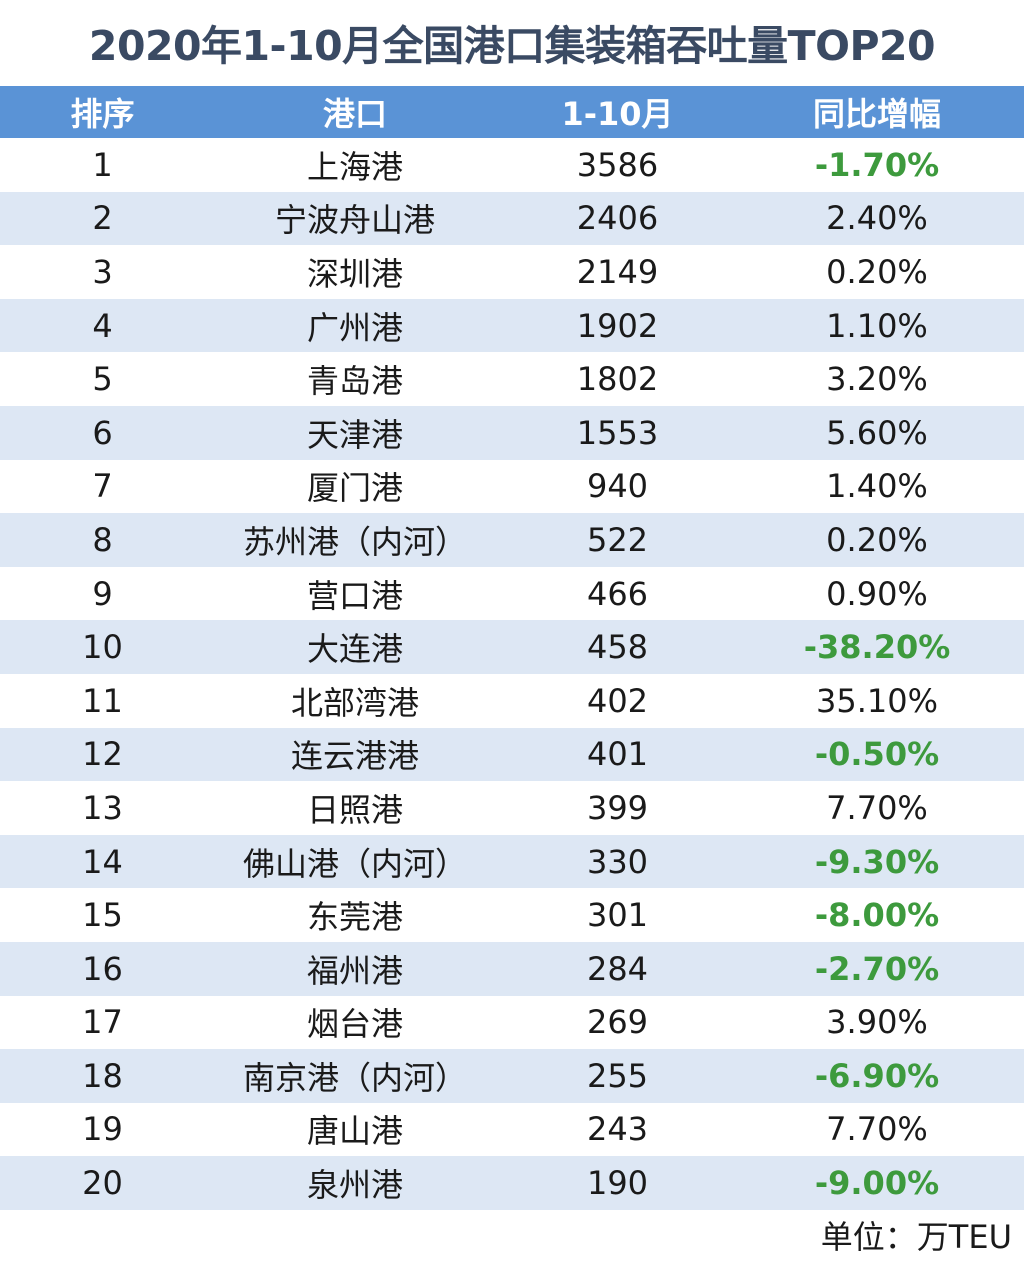 The image size is (1024, 1262). Describe the element at coordinates (877, 325) in the screenshot. I see `cell-growth: 1.10%` at that location.